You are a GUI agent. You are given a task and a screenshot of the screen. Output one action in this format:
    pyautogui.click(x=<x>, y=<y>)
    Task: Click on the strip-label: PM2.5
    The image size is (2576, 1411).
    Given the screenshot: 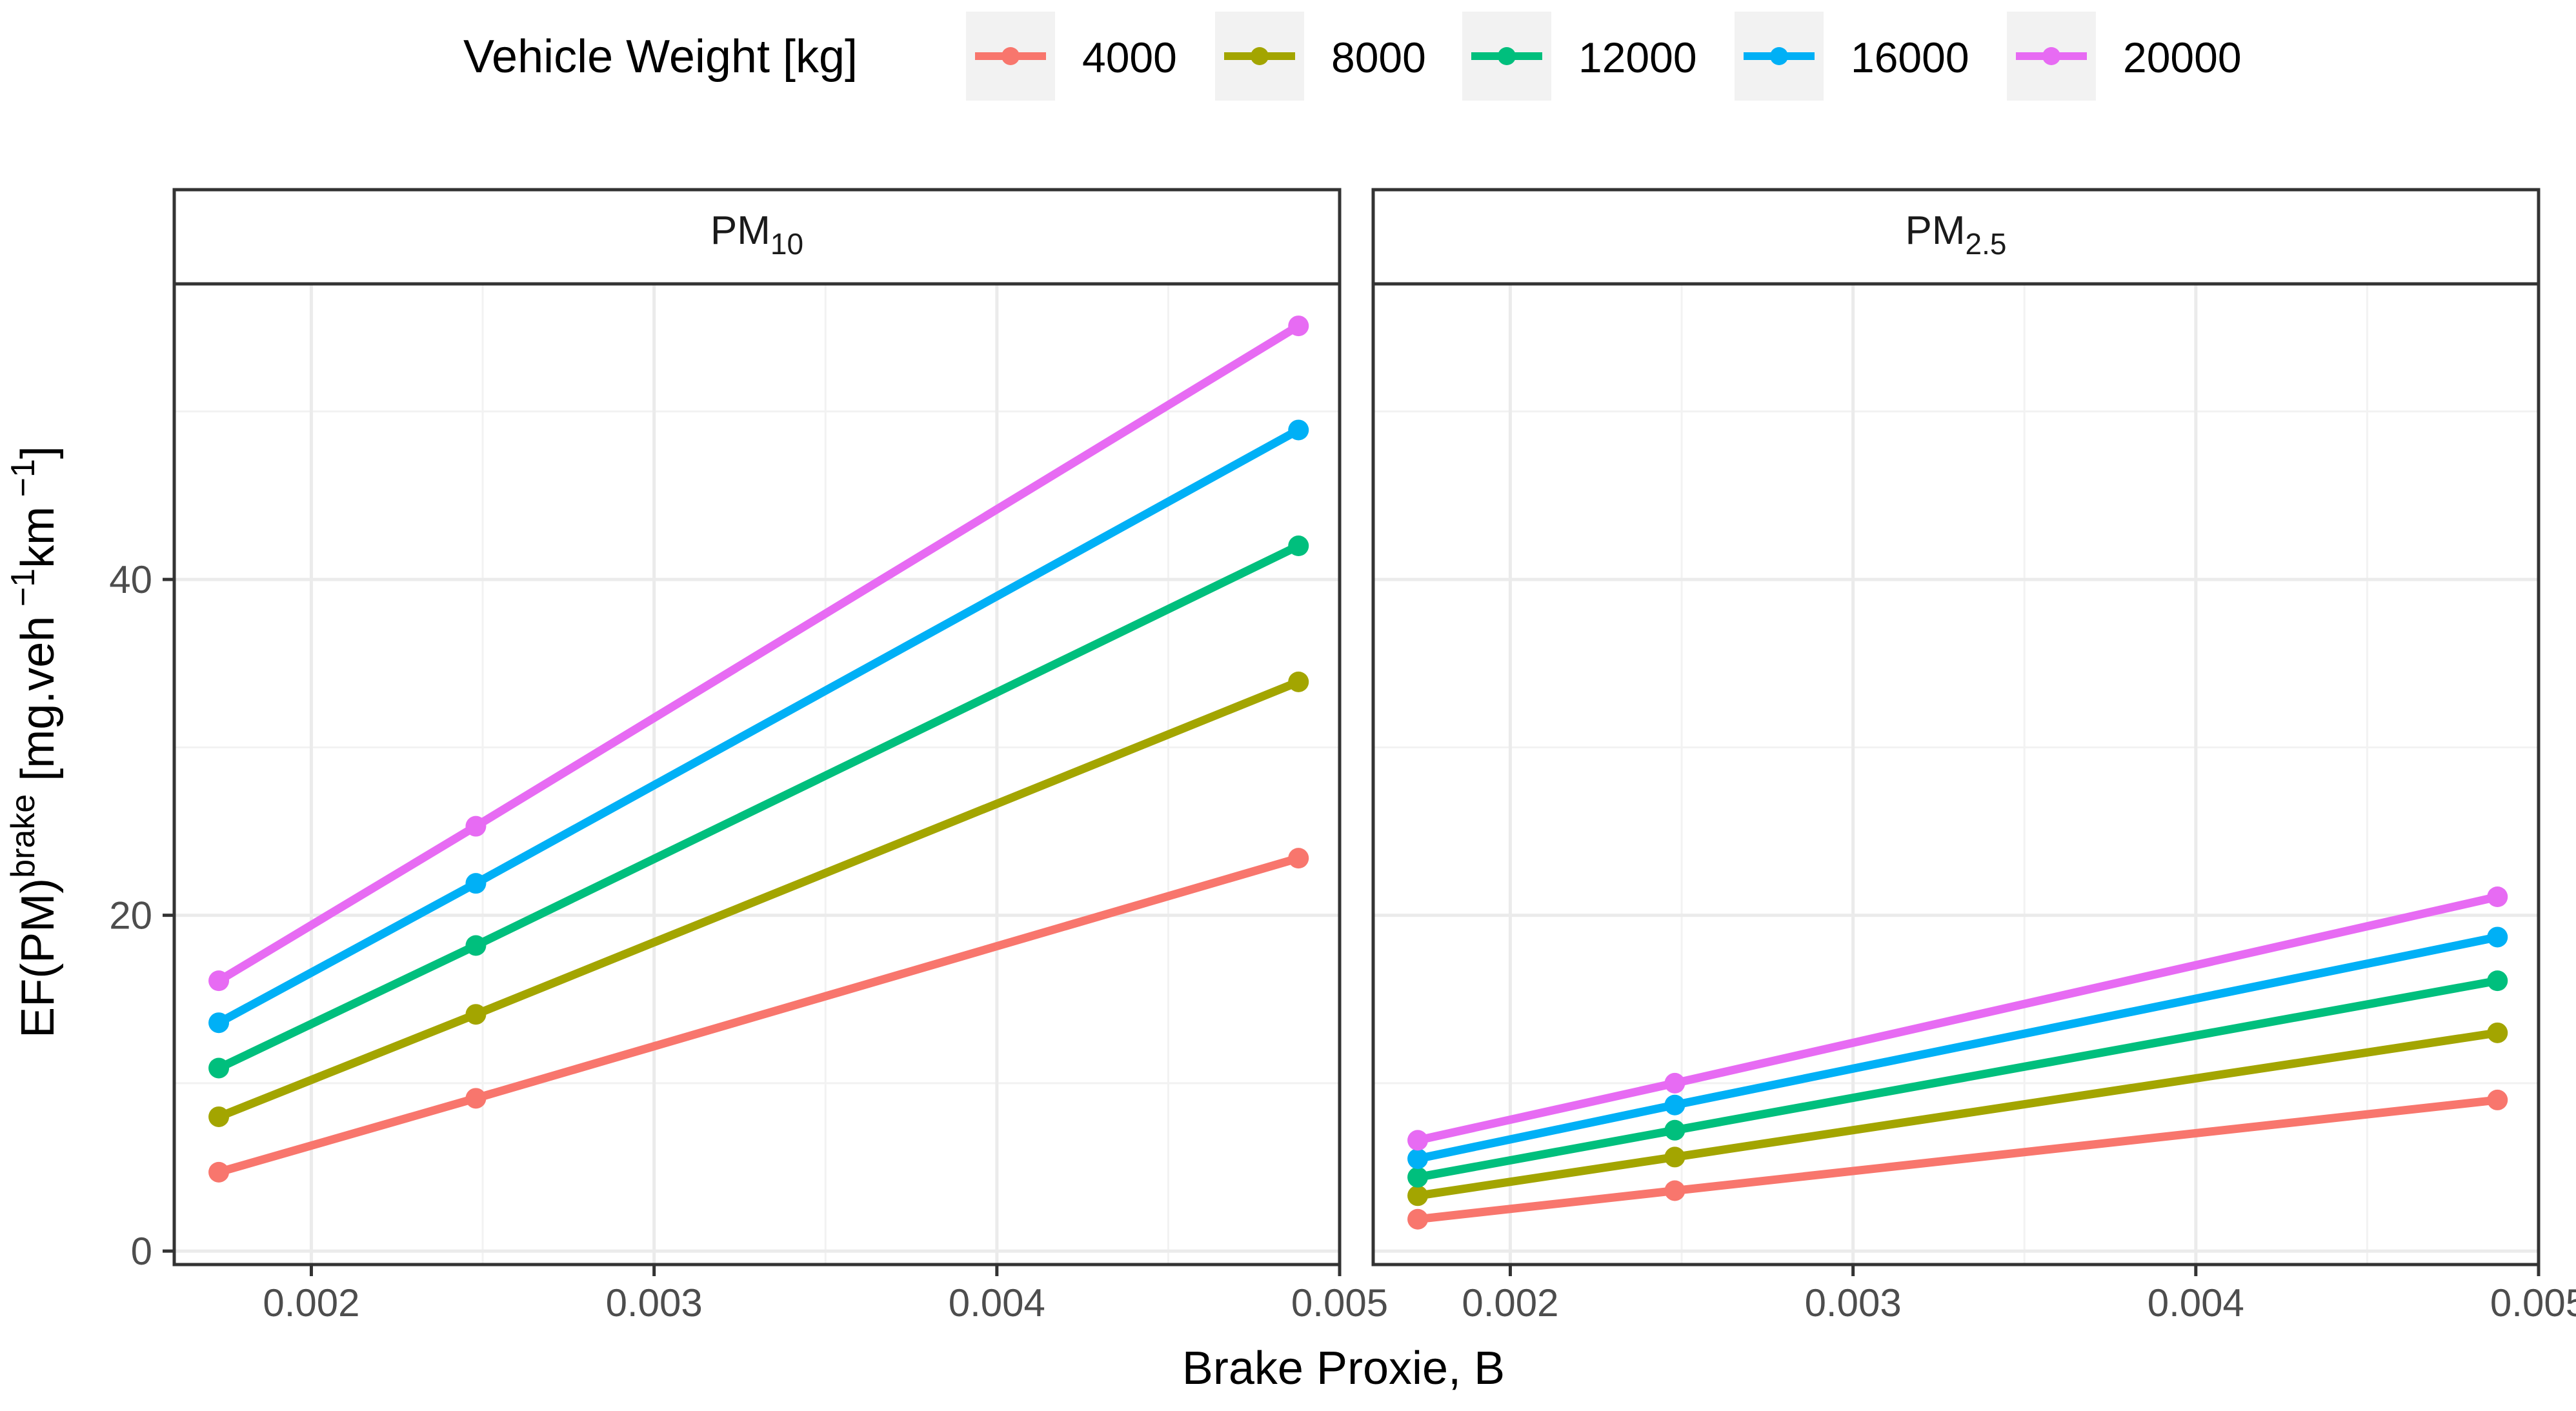 What is the action you would take?
    pyautogui.click(x=1956, y=235)
    